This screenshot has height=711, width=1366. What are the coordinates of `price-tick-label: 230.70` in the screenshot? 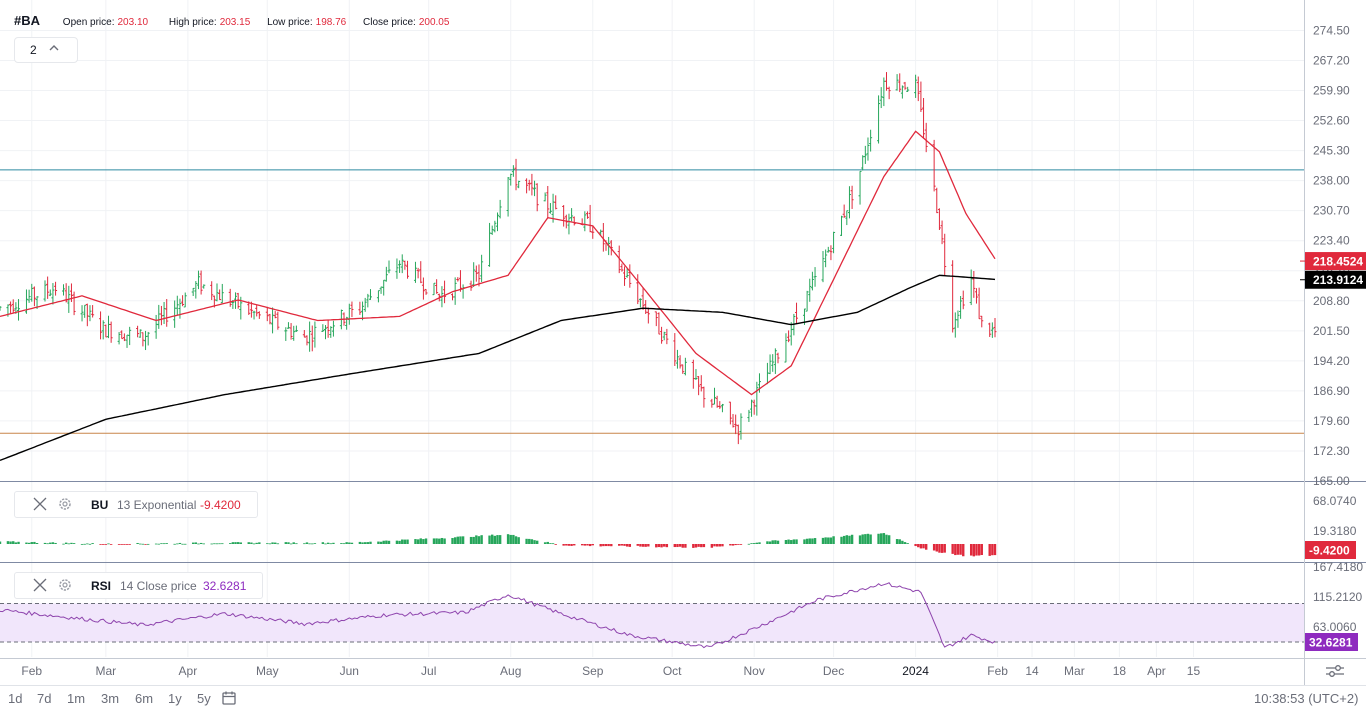 It's located at (1331, 211).